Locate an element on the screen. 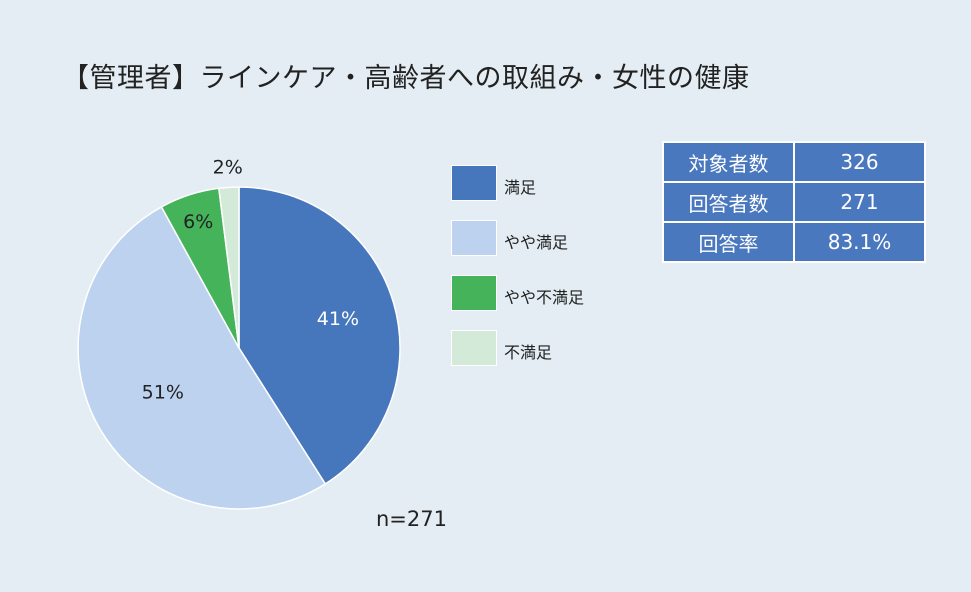 The width and height of the screenshot is (971, 592). stats-row-target: 対象者数 326 is located at coordinates (794, 162).